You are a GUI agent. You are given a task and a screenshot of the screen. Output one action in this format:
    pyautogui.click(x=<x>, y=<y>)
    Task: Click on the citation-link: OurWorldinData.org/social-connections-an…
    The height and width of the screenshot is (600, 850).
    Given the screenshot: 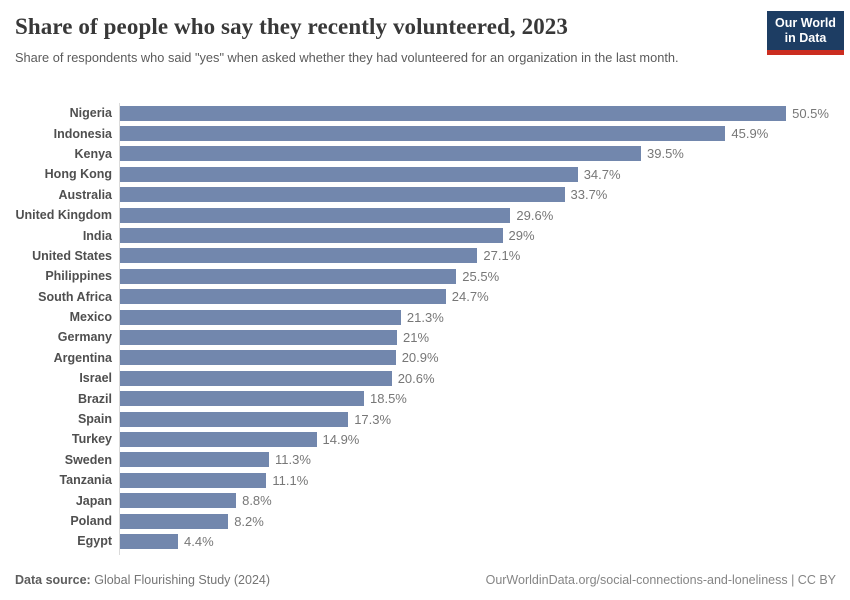 What is the action you would take?
    pyautogui.click(x=660, y=580)
    